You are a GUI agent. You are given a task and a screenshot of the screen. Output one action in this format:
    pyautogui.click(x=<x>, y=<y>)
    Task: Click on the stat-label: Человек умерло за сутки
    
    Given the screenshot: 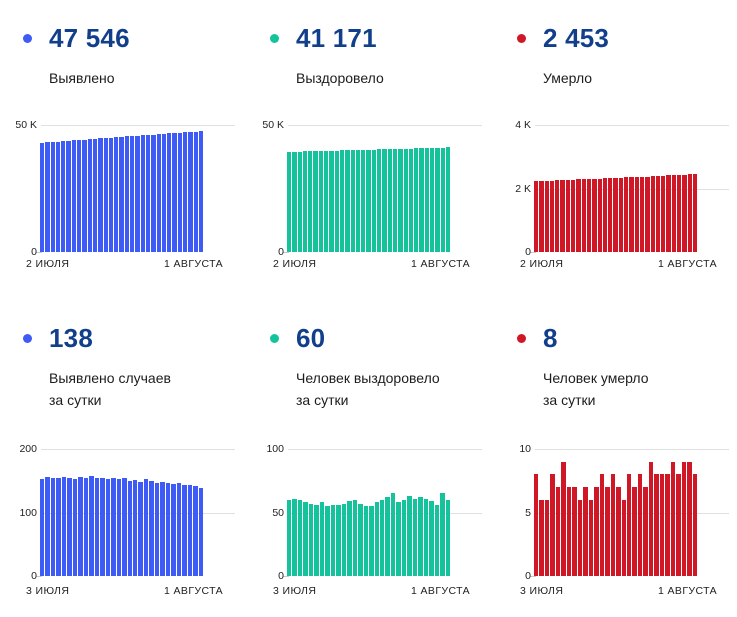 What is the action you would take?
    pyautogui.click(x=596, y=389)
    